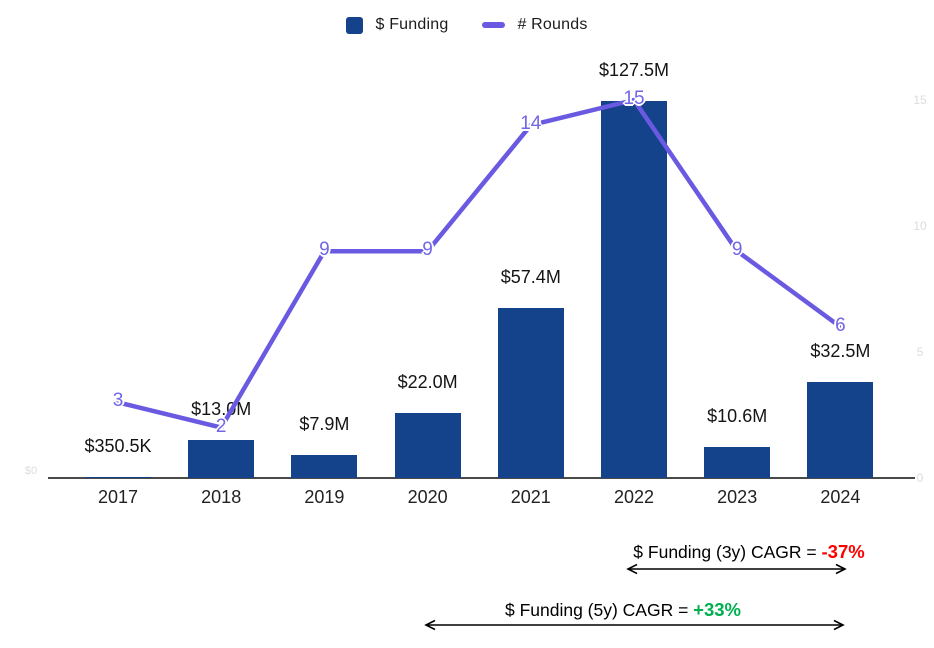 The width and height of the screenshot is (934, 648). I want to click on x-axis-label-2022: 2022, so click(634, 497).